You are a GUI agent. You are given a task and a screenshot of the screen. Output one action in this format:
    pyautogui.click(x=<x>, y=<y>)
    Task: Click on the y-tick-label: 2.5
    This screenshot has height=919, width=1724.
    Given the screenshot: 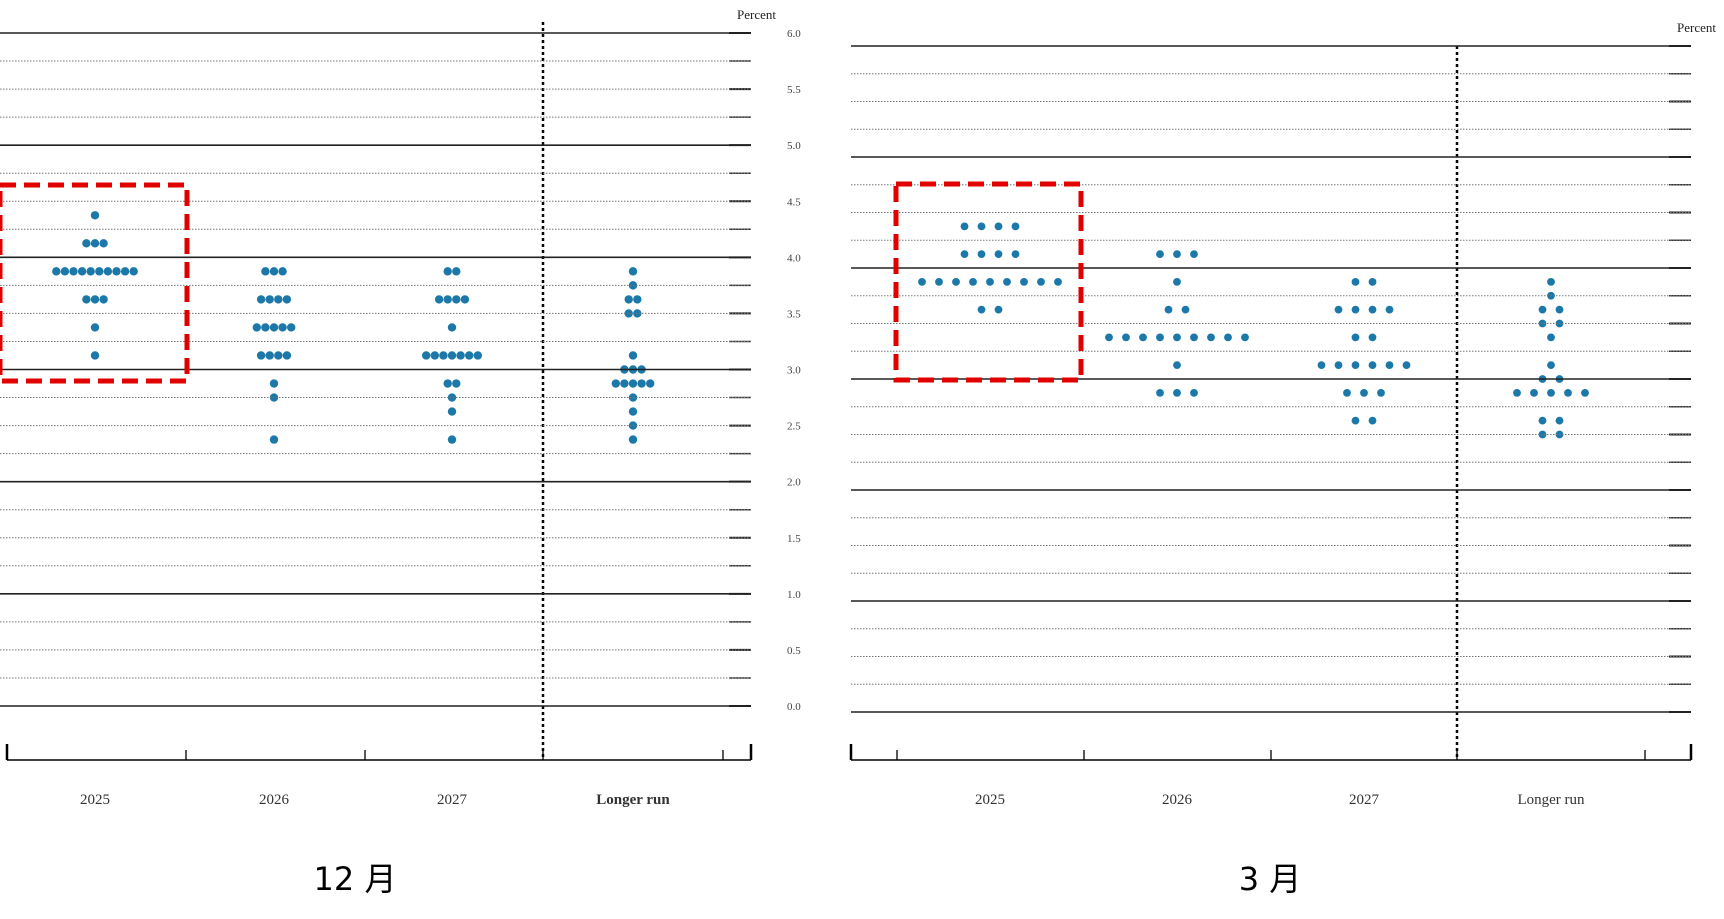 What is the action you would take?
    pyautogui.click(x=794, y=427)
    